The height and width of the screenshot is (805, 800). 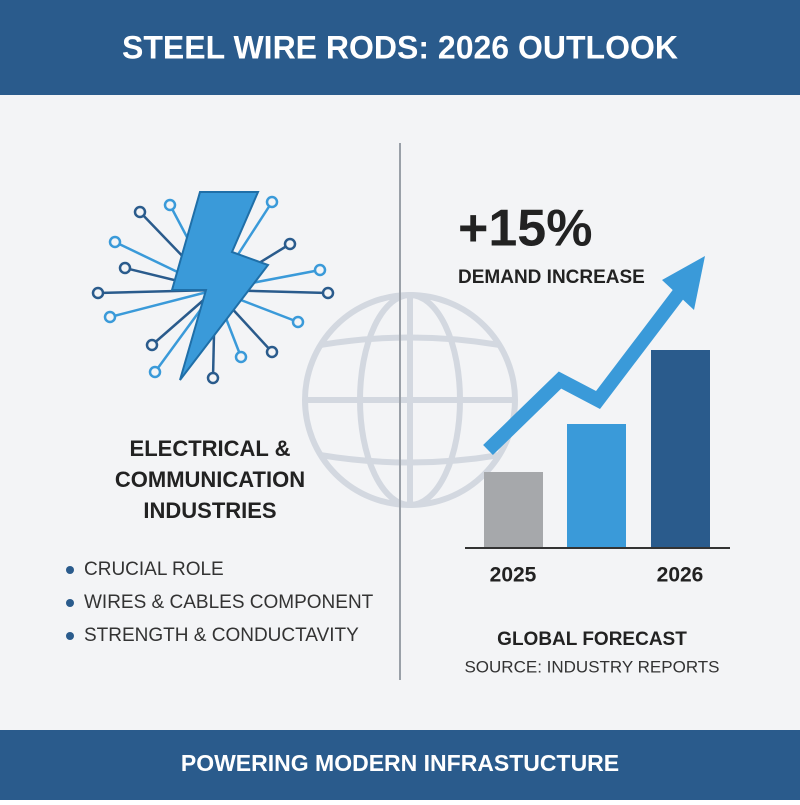 I want to click on growth-illustration, so click(x=597, y=402).